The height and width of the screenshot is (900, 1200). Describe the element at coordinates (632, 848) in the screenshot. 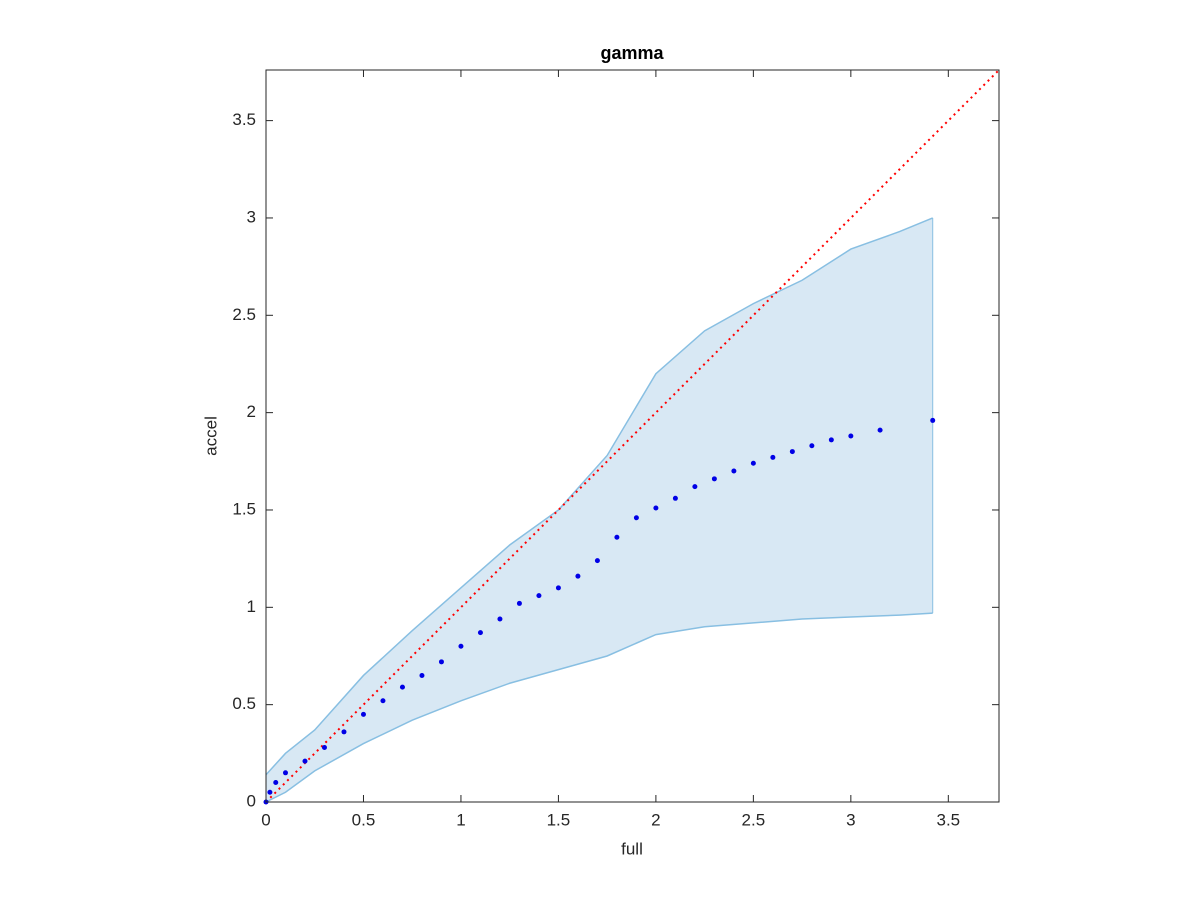

I see `x-axis-label: full` at that location.